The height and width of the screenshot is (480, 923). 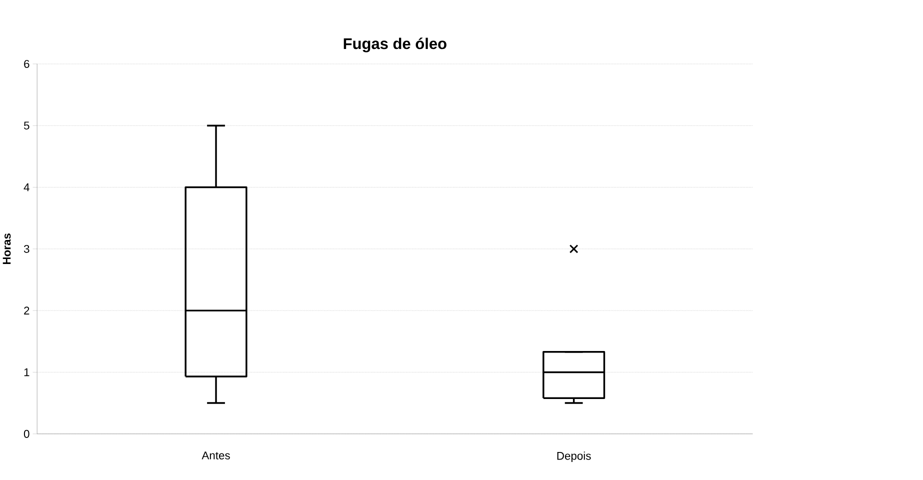 I want to click on y-tick-label: 2, so click(x=27, y=310).